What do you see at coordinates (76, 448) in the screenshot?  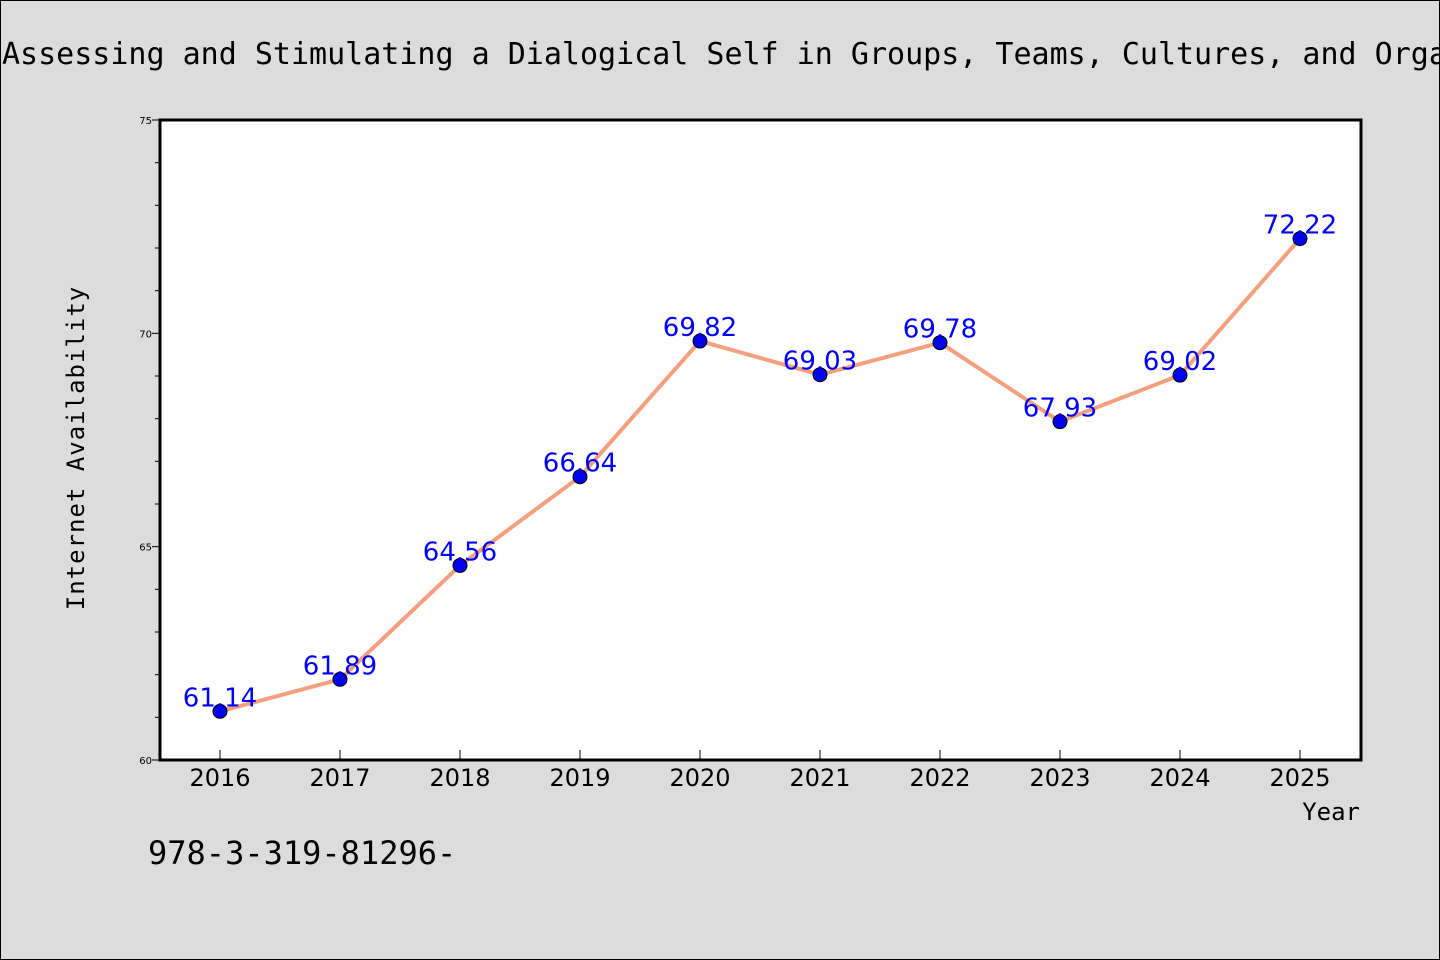 I see `y-axis-label: Internet Availability` at bounding box center [76, 448].